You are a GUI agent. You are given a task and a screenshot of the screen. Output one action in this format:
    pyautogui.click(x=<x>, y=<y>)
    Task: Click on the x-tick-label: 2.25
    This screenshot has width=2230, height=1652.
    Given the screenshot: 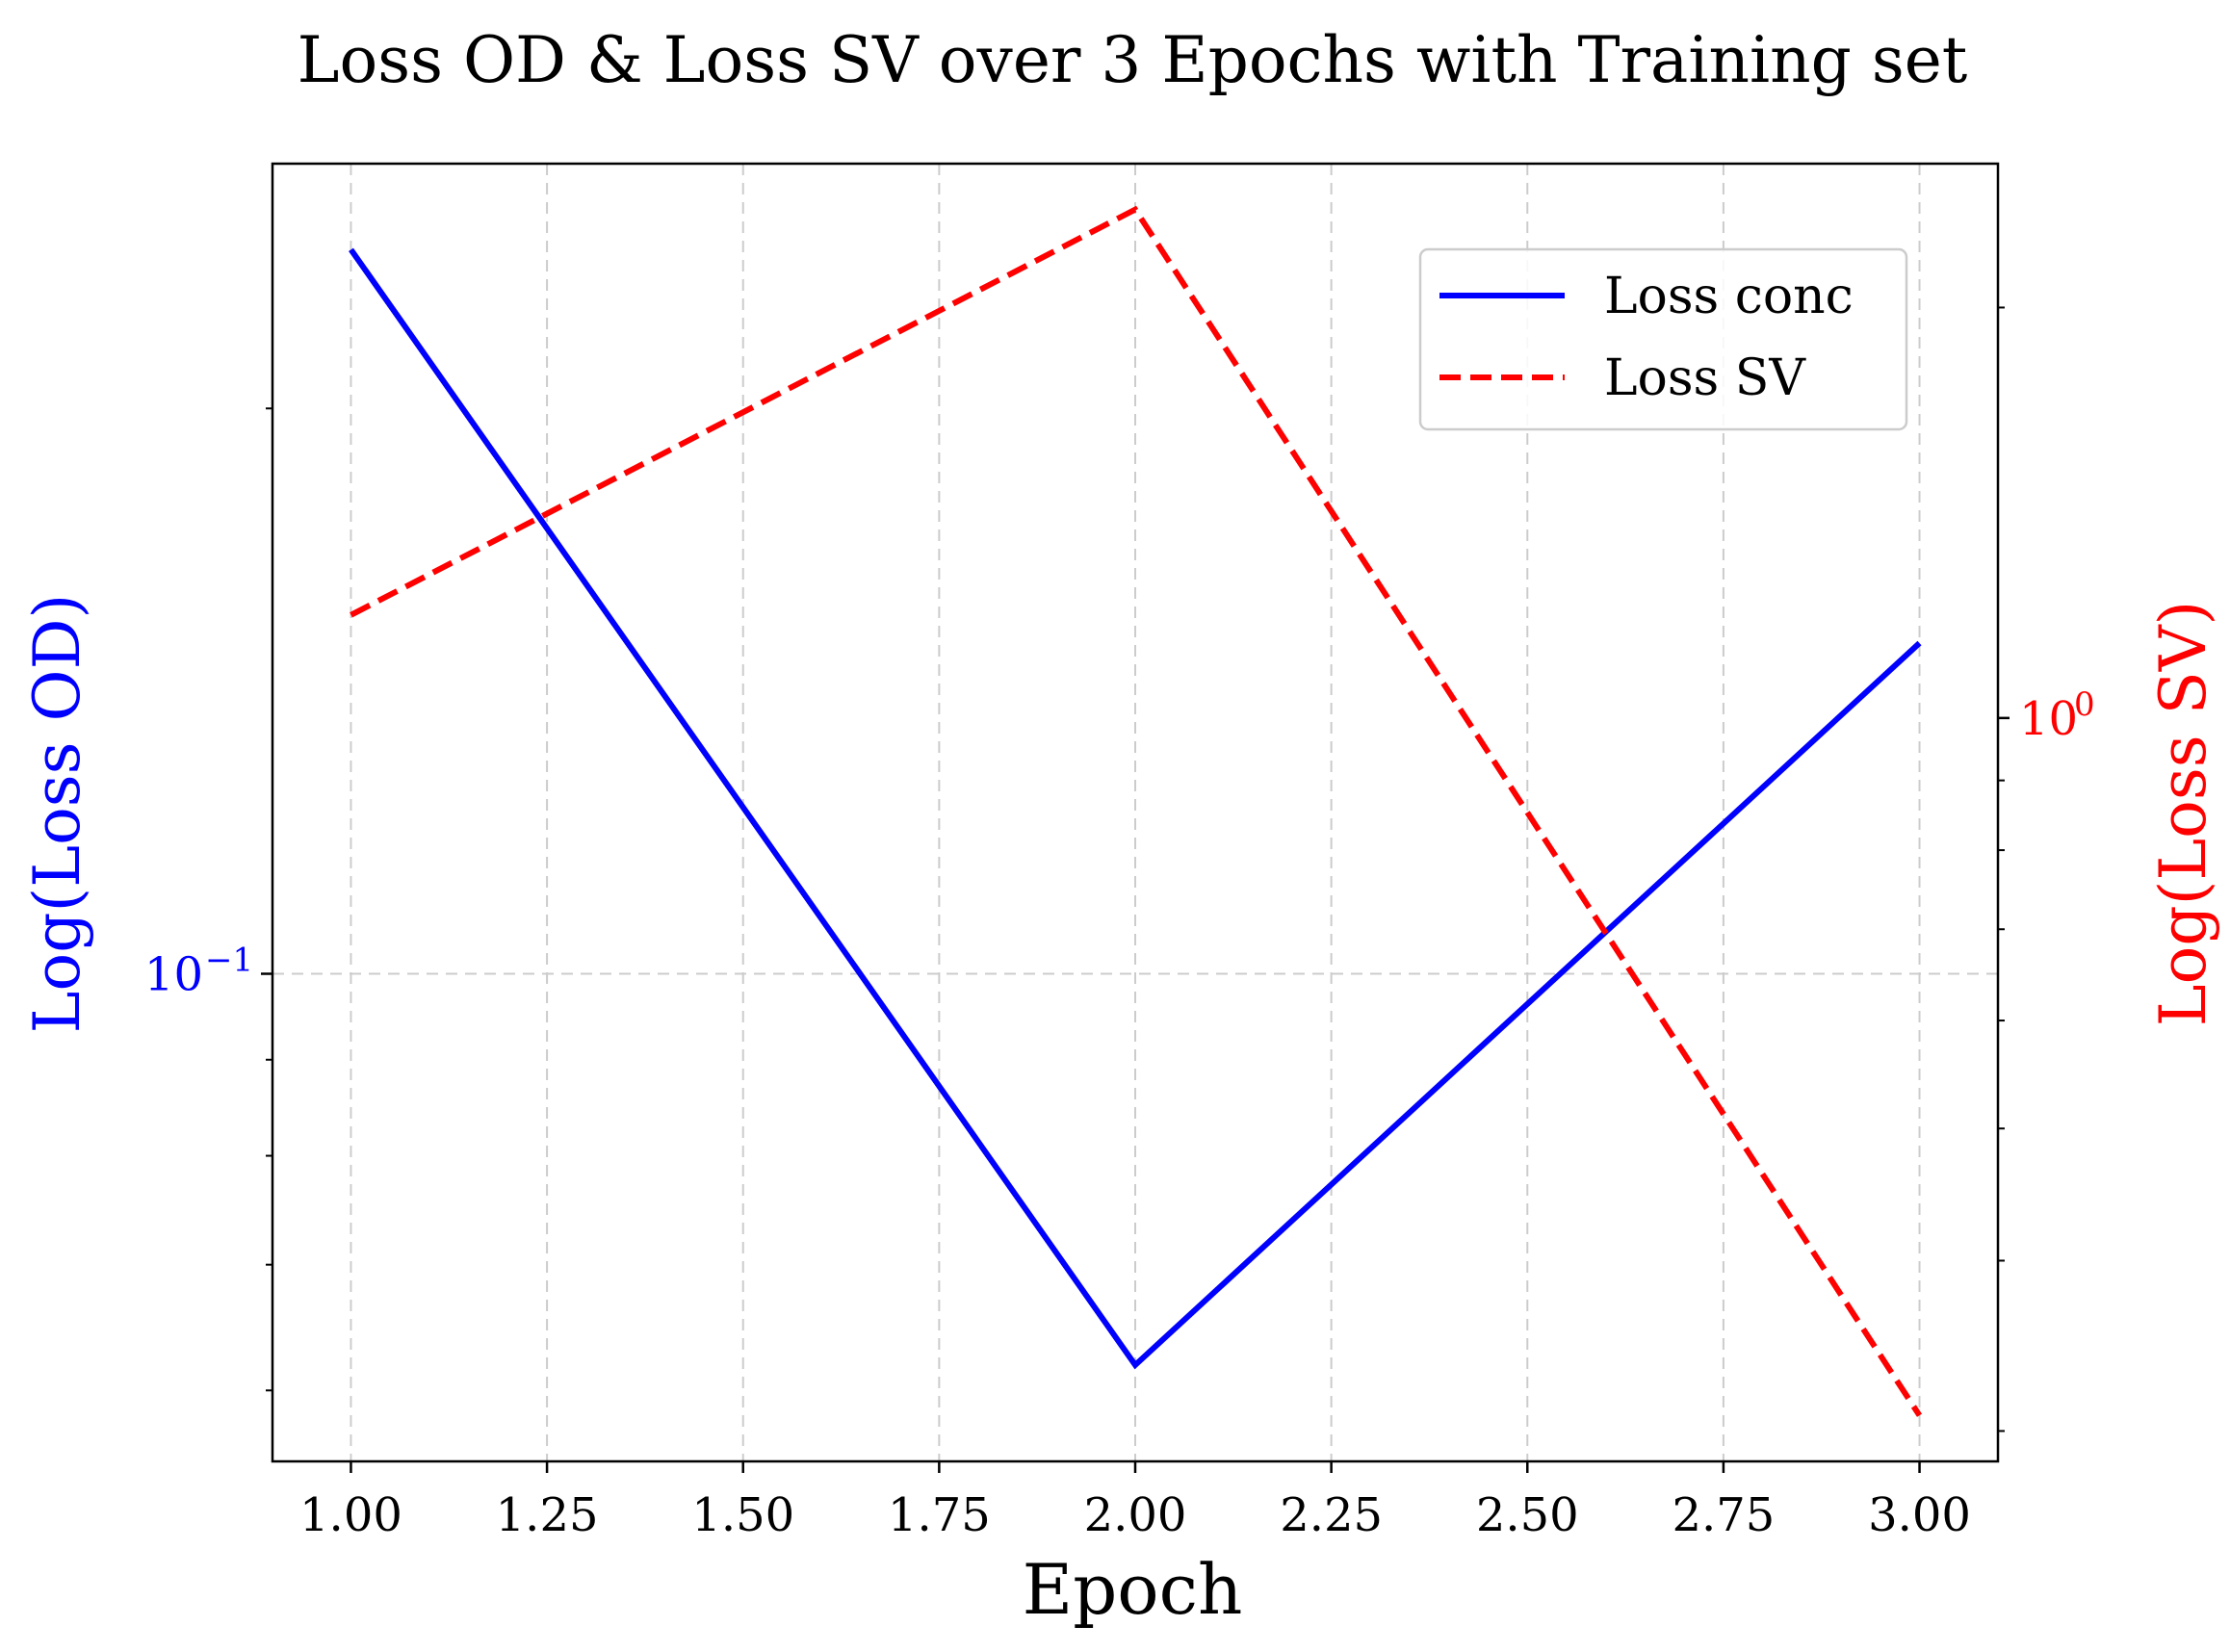 What is the action you would take?
    pyautogui.click(x=1331, y=1515)
    